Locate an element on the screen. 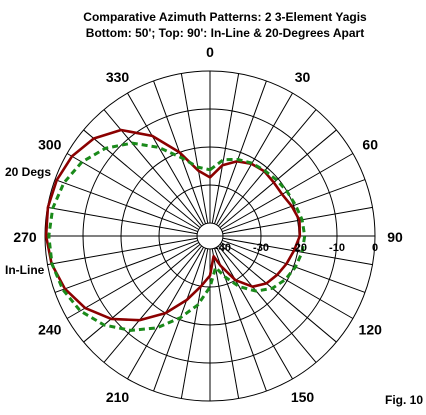 This screenshot has height=415, width=426. angle-tick-label: 0 is located at coordinates (210, 52).